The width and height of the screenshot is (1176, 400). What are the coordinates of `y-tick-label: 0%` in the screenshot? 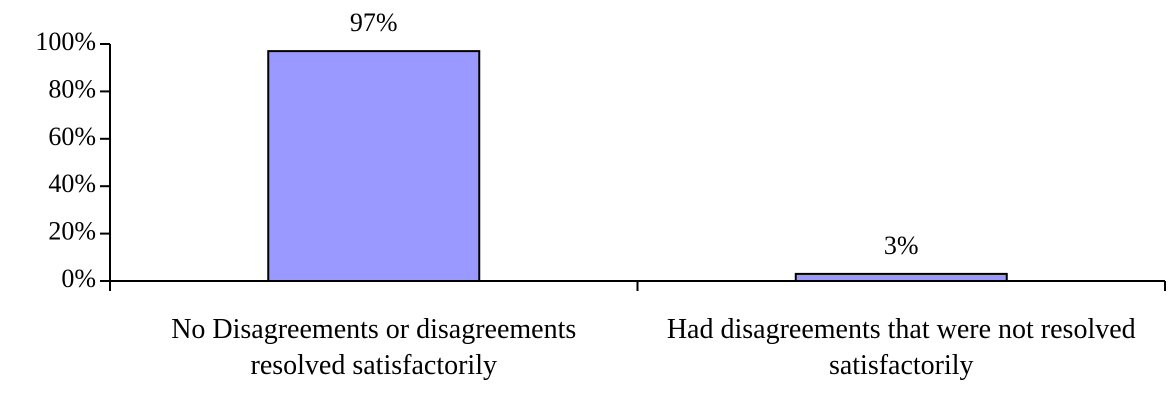 It's located at (78, 278).